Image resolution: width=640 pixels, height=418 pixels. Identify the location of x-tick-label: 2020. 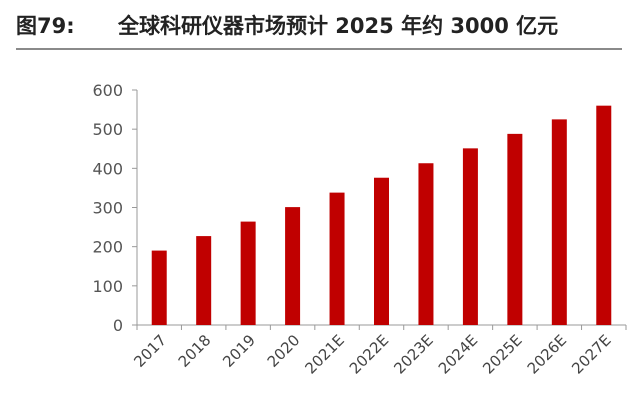
(284, 351).